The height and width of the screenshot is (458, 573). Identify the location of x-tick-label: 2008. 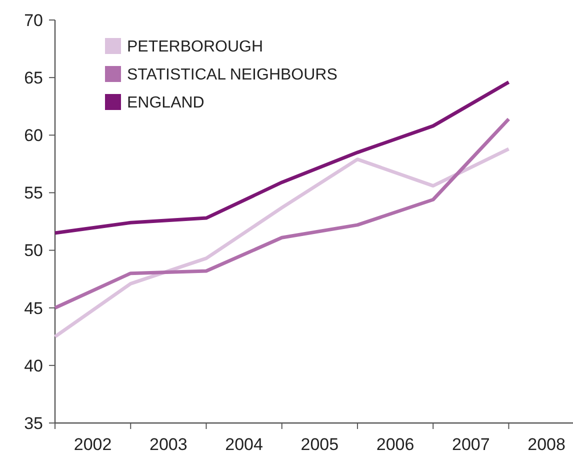
(547, 444).